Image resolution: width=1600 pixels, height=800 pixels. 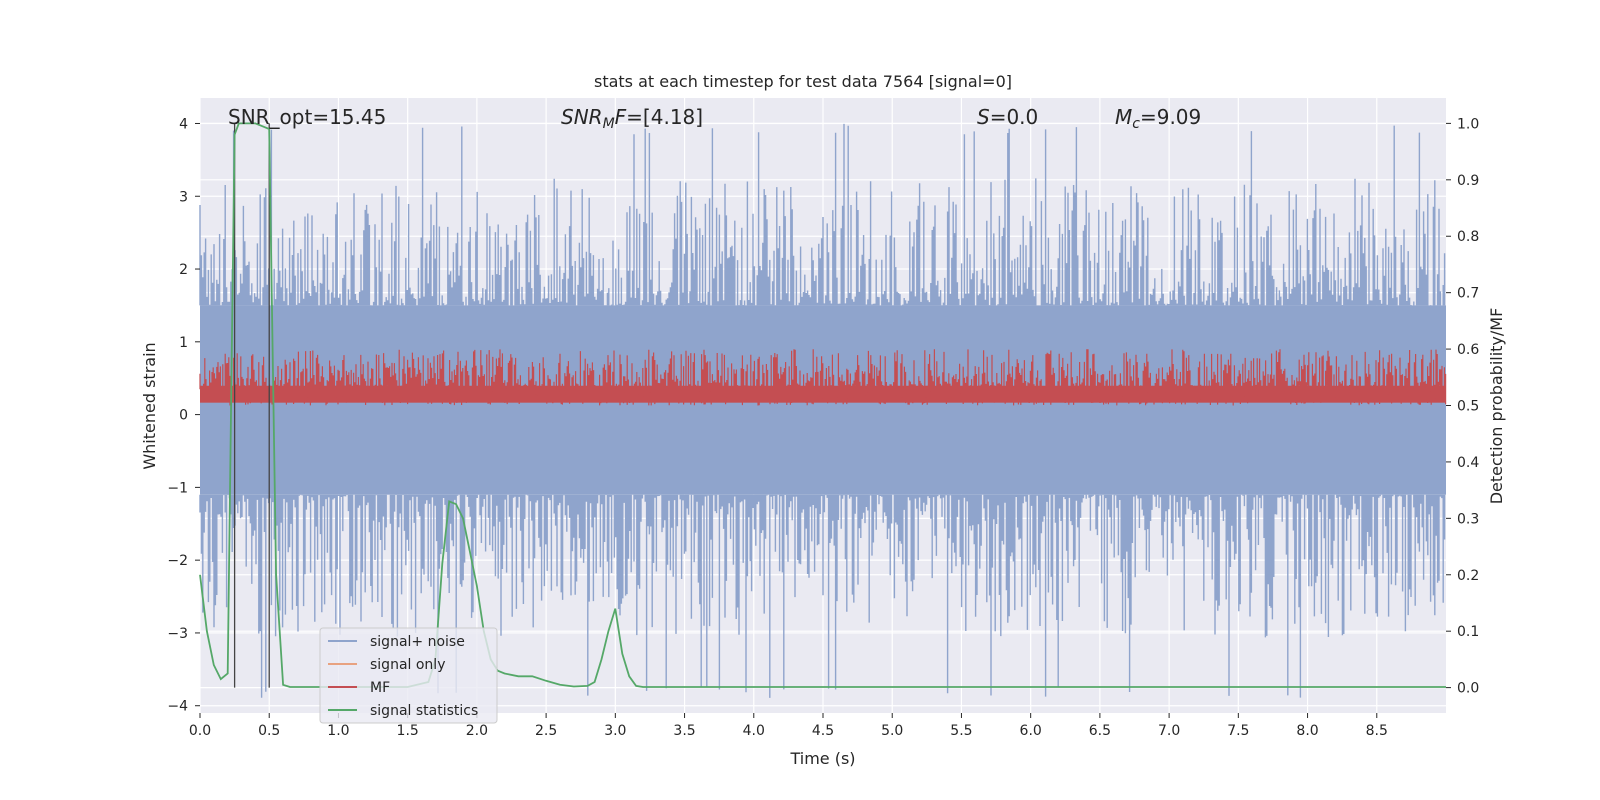 I want to click on x-tick-label: 4.5, so click(x=823, y=731).